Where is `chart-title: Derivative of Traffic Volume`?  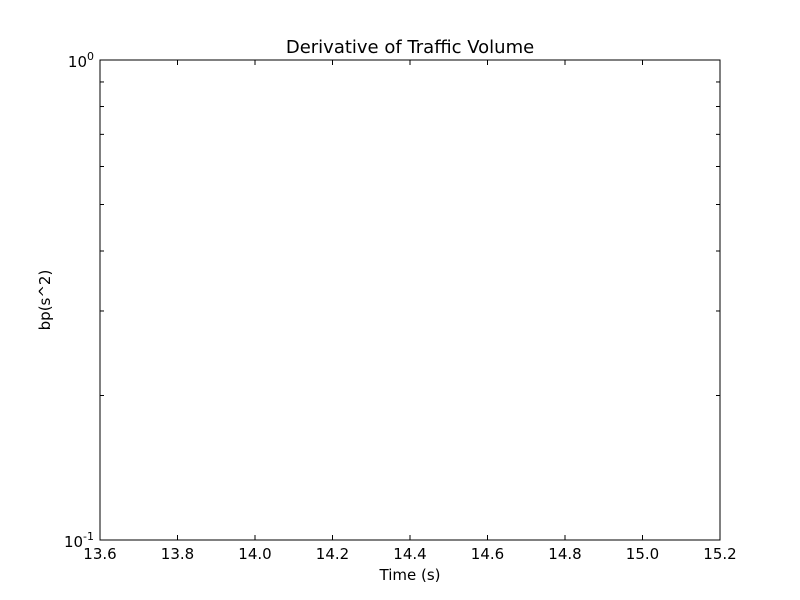 chart-title: Derivative of Traffic Volume is located at coordinates (410, 47).